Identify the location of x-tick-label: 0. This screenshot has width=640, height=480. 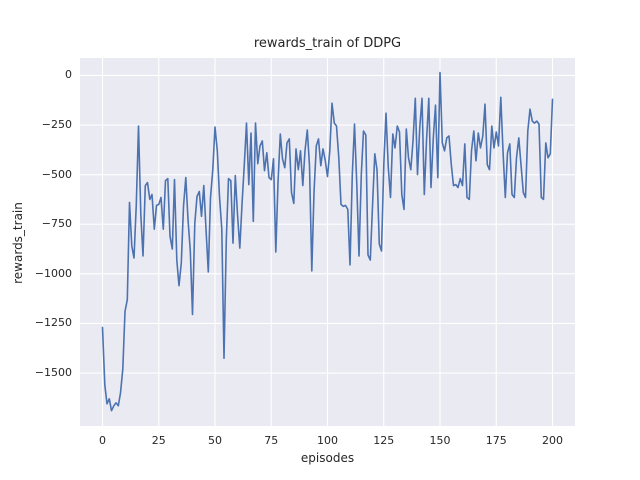
(102, 440).